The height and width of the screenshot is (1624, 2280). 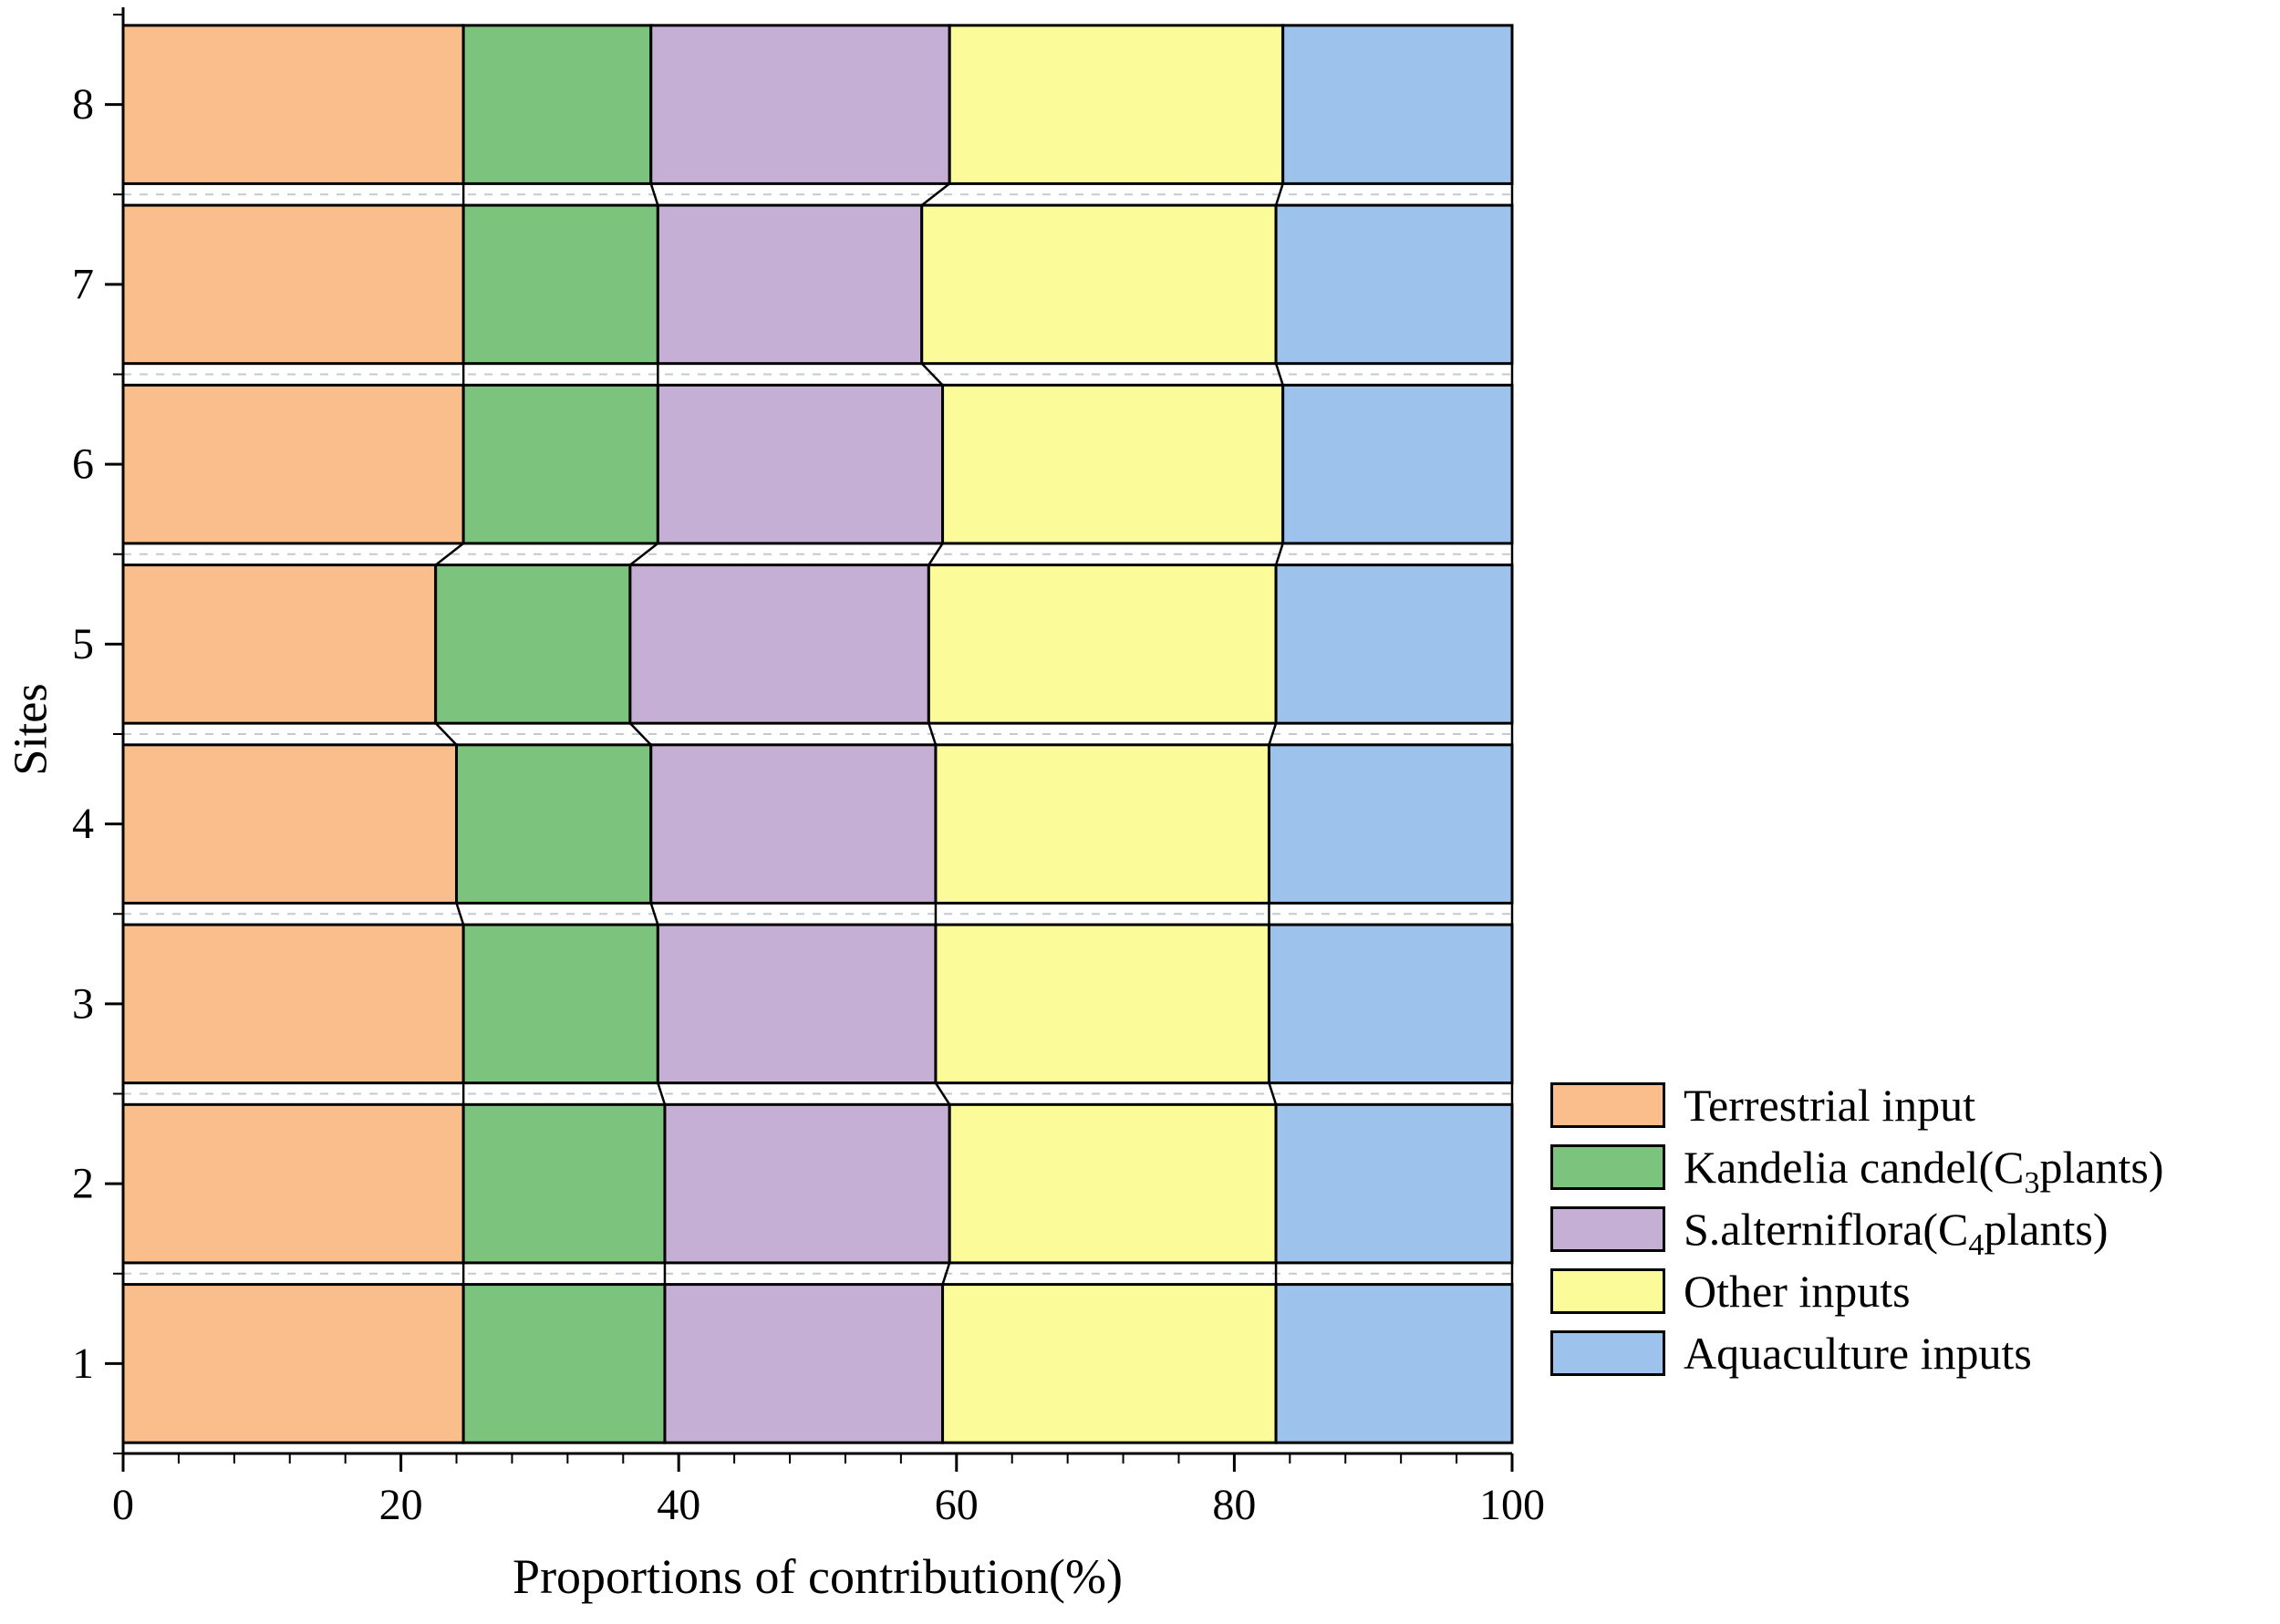 What do you see at coordinates (1608, 1167) in the screenshot?
I see `legend-swatch-kandelia` at bounding box center [1608, 1167].